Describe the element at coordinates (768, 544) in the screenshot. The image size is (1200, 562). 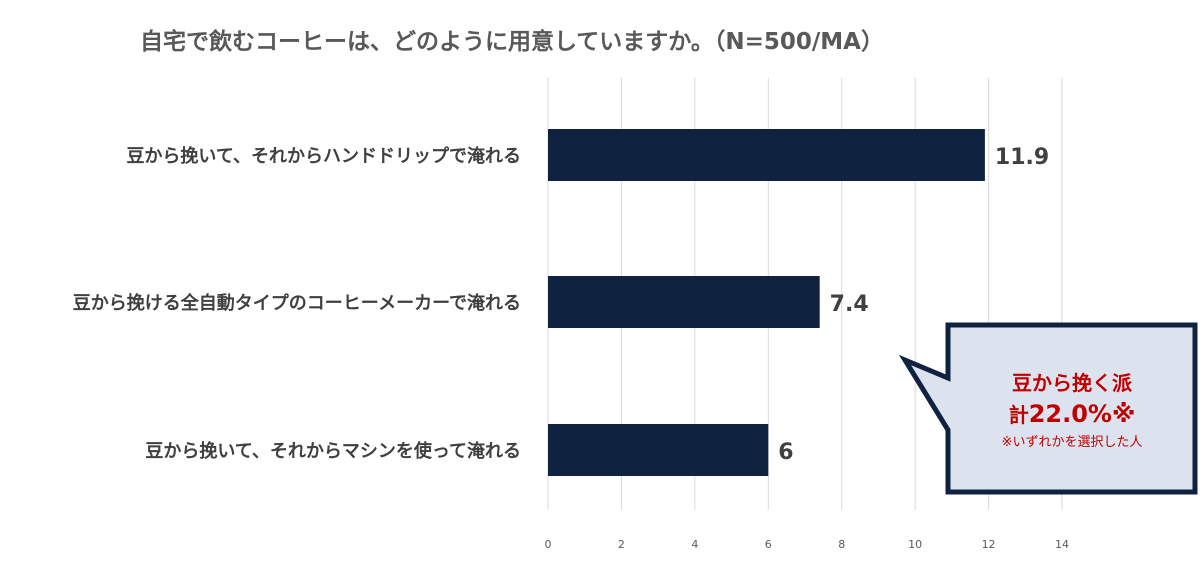
I see `x-tick-label: 6` at that location.